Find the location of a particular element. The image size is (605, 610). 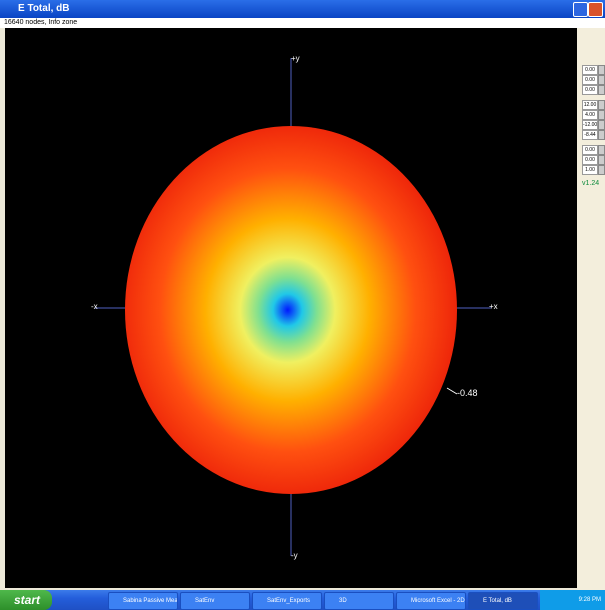

start-button: start is located at coordinates (26, 600).